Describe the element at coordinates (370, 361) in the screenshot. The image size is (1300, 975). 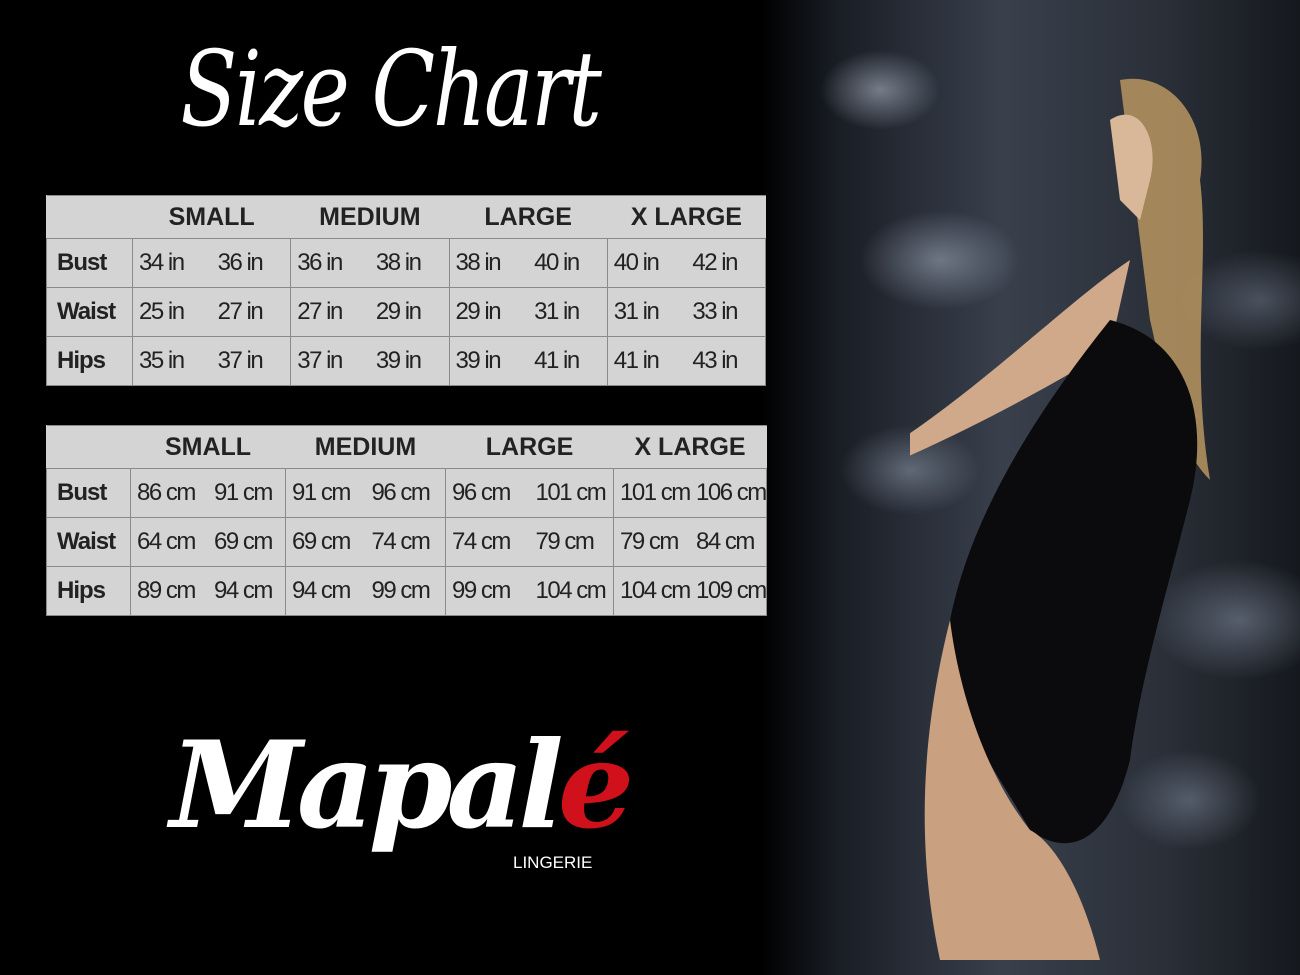
I see `size-cell: 37 in 39 in` at that location.